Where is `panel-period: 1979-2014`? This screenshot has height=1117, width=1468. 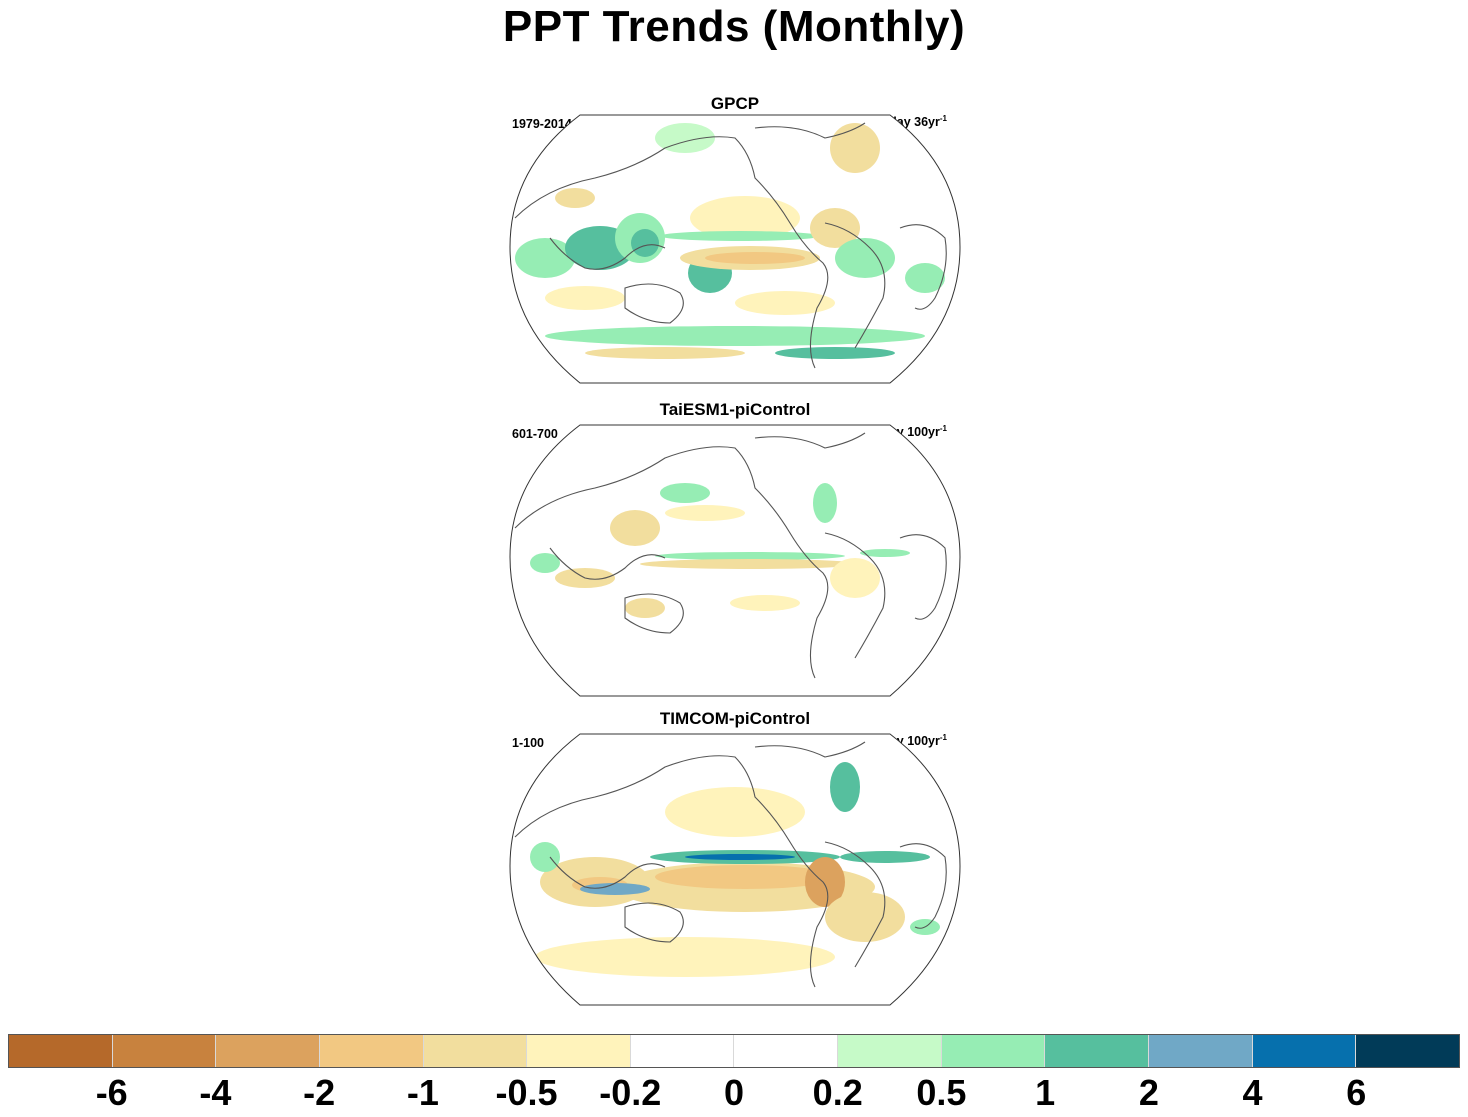 panel-period: 1979-2014 is located at coordinates (542, 124).